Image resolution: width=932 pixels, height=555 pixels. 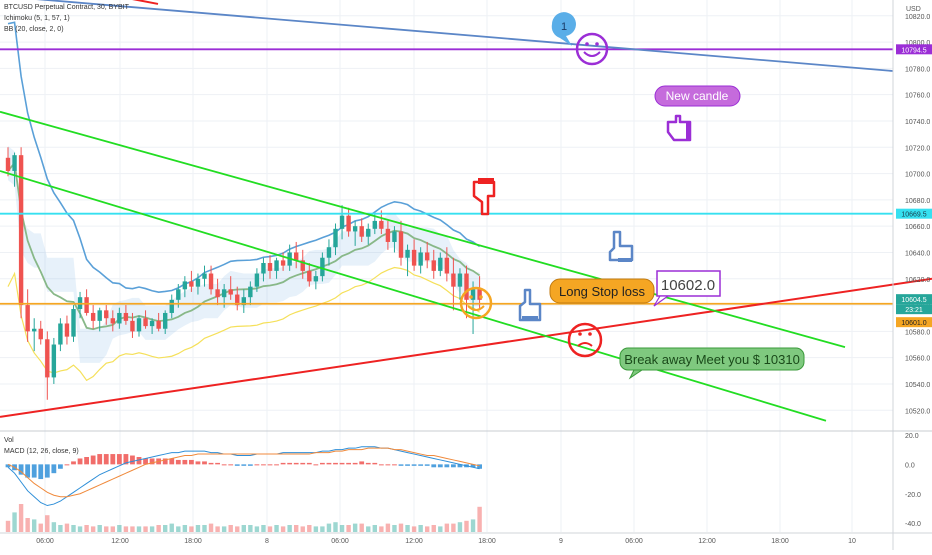 I want to click on macd-line, so click(x=243, y=476).